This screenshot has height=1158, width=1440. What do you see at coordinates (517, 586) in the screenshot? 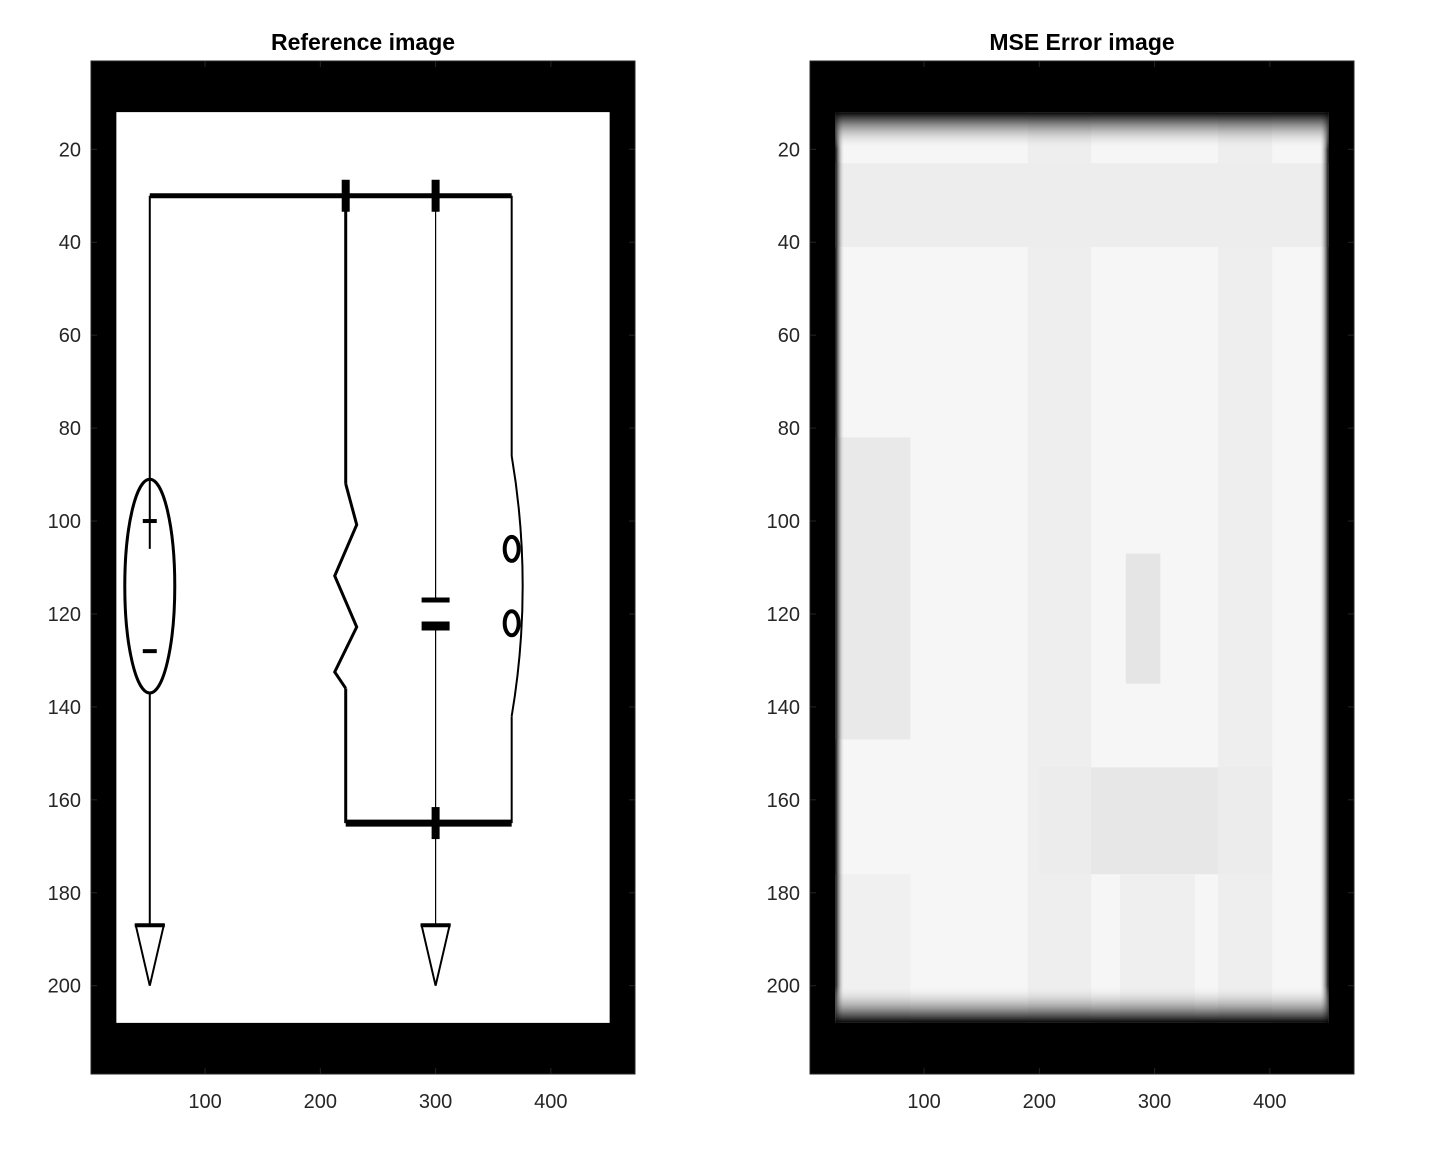
I see `inductor-arc` at bounding box center [517, 586].